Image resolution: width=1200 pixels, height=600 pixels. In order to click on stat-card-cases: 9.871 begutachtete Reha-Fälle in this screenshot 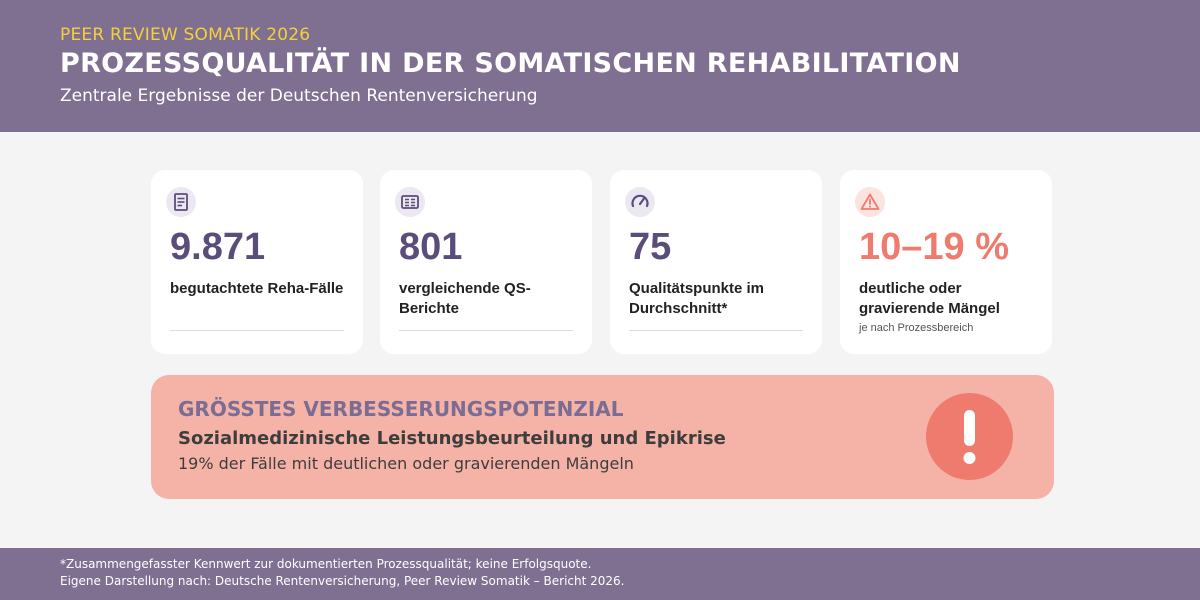, I will do `click(257, 262)`.